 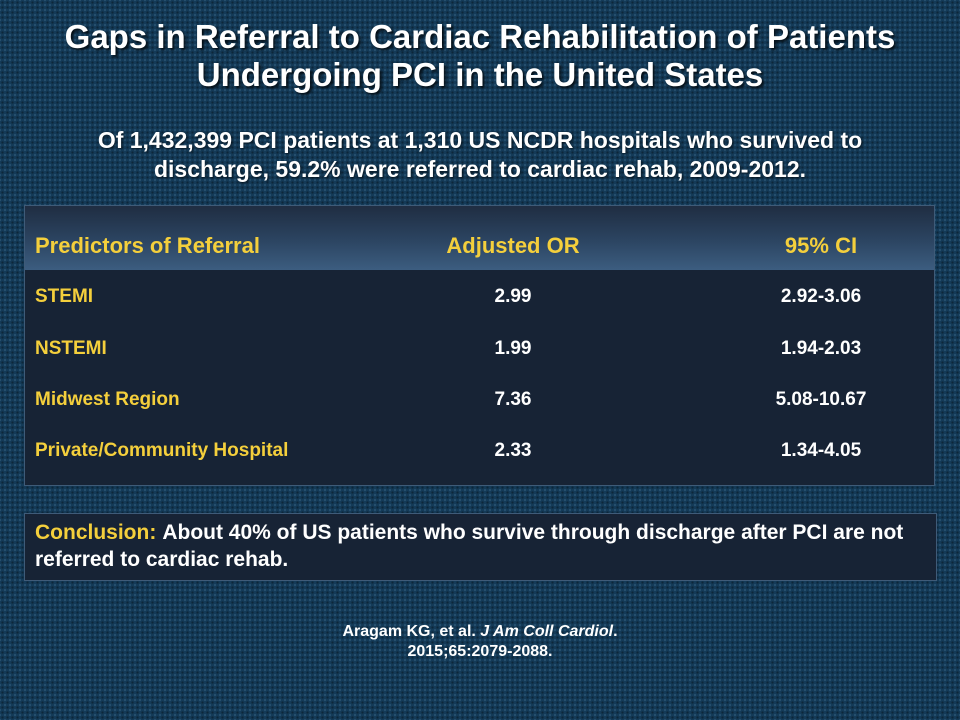 I want to click on row-ci: 2.92-3.06, so click(x=821, y=296).